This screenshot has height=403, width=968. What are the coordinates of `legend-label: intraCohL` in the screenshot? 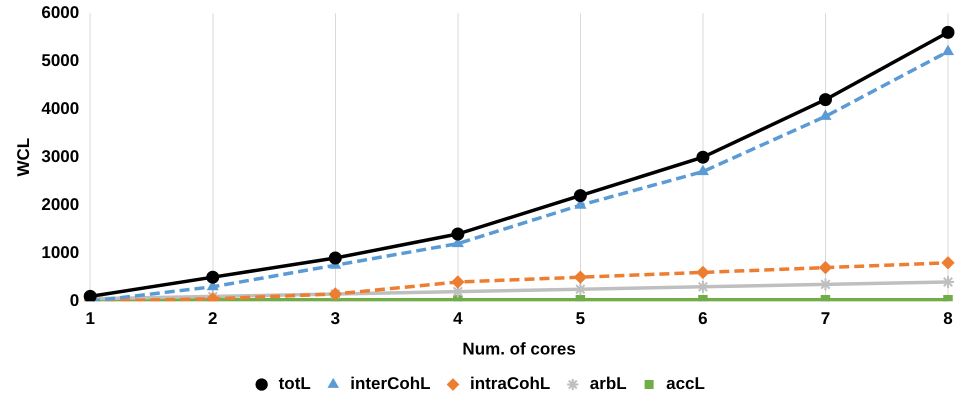 It's located at (510, 384).